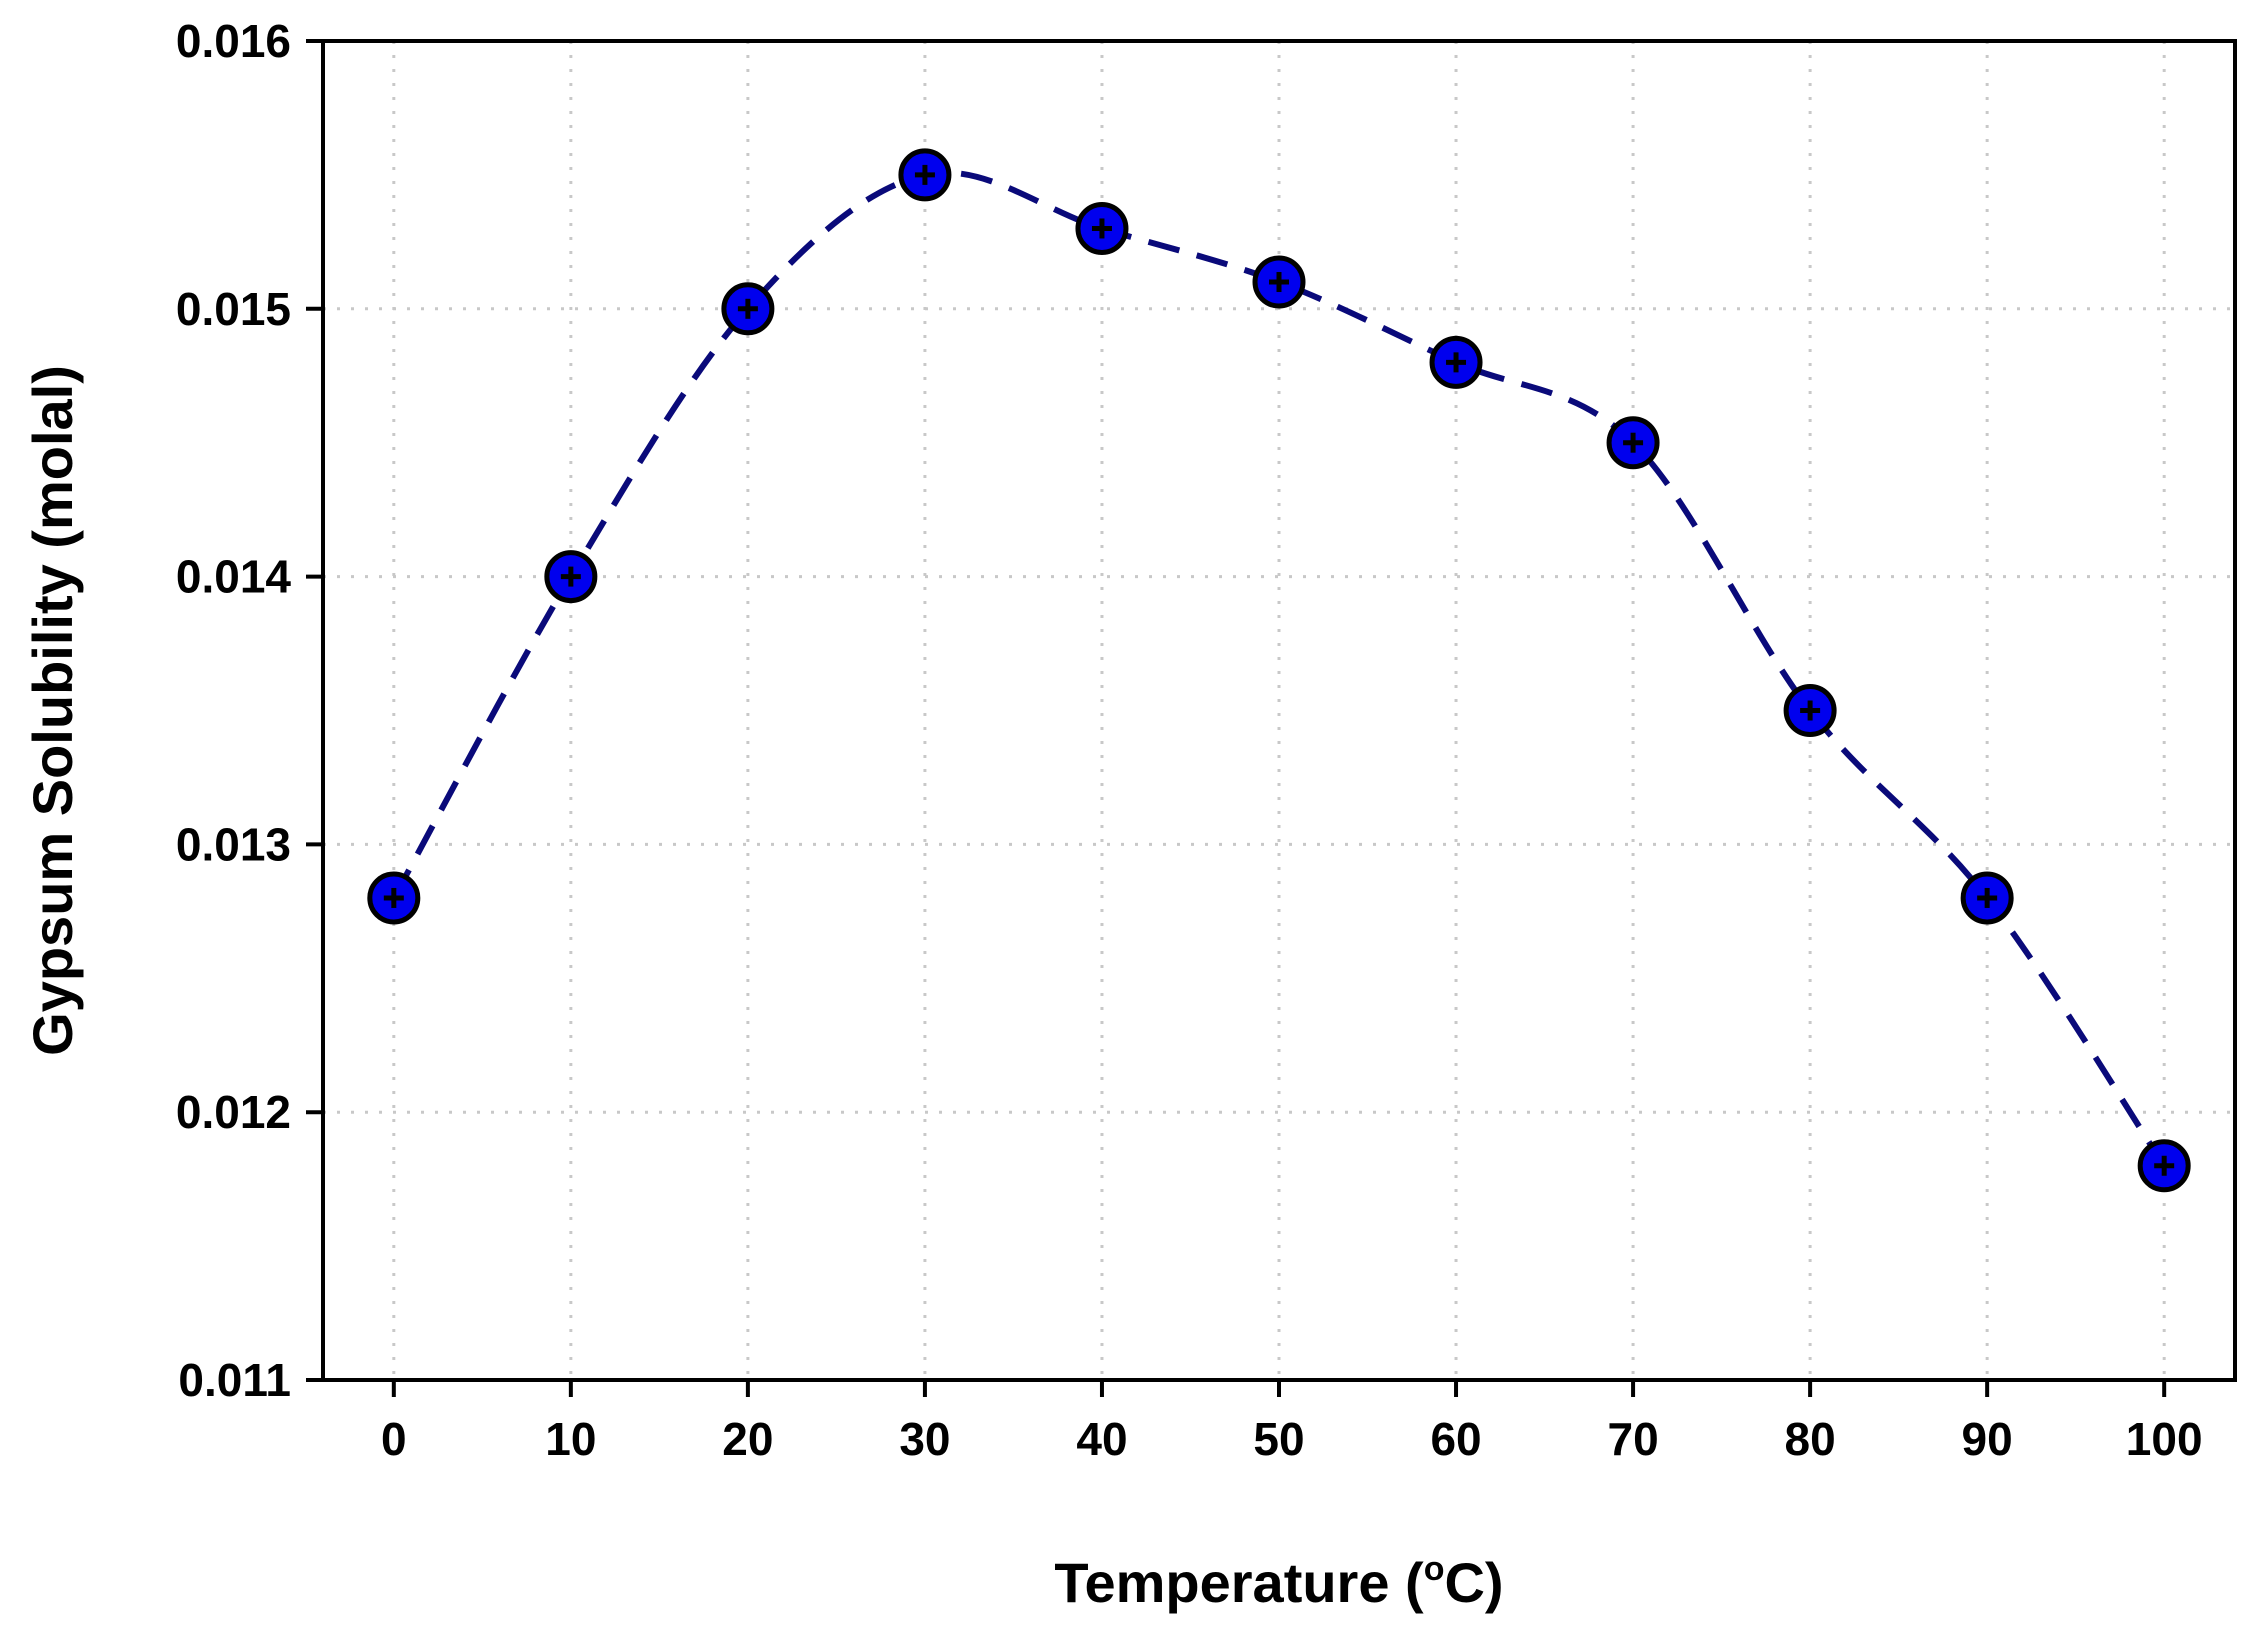  What do you see at coordinates (52, 710) in the screenshot?
I see `y-axis-title: Gypsum Solubility (molal)` at bounding box center [52, 710].